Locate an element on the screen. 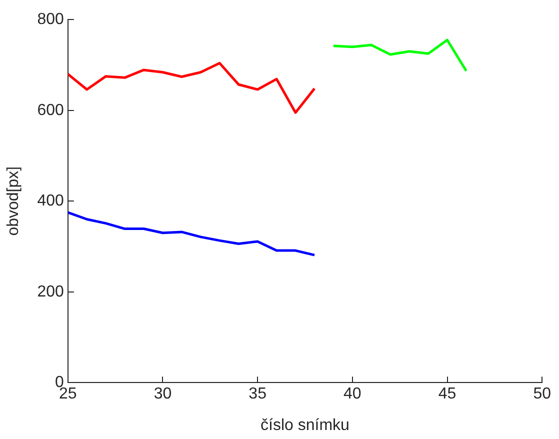 The height and width of the screenshot is (439, 559). x-axis-title: číslo snímku is located at coordinates (305, 425).